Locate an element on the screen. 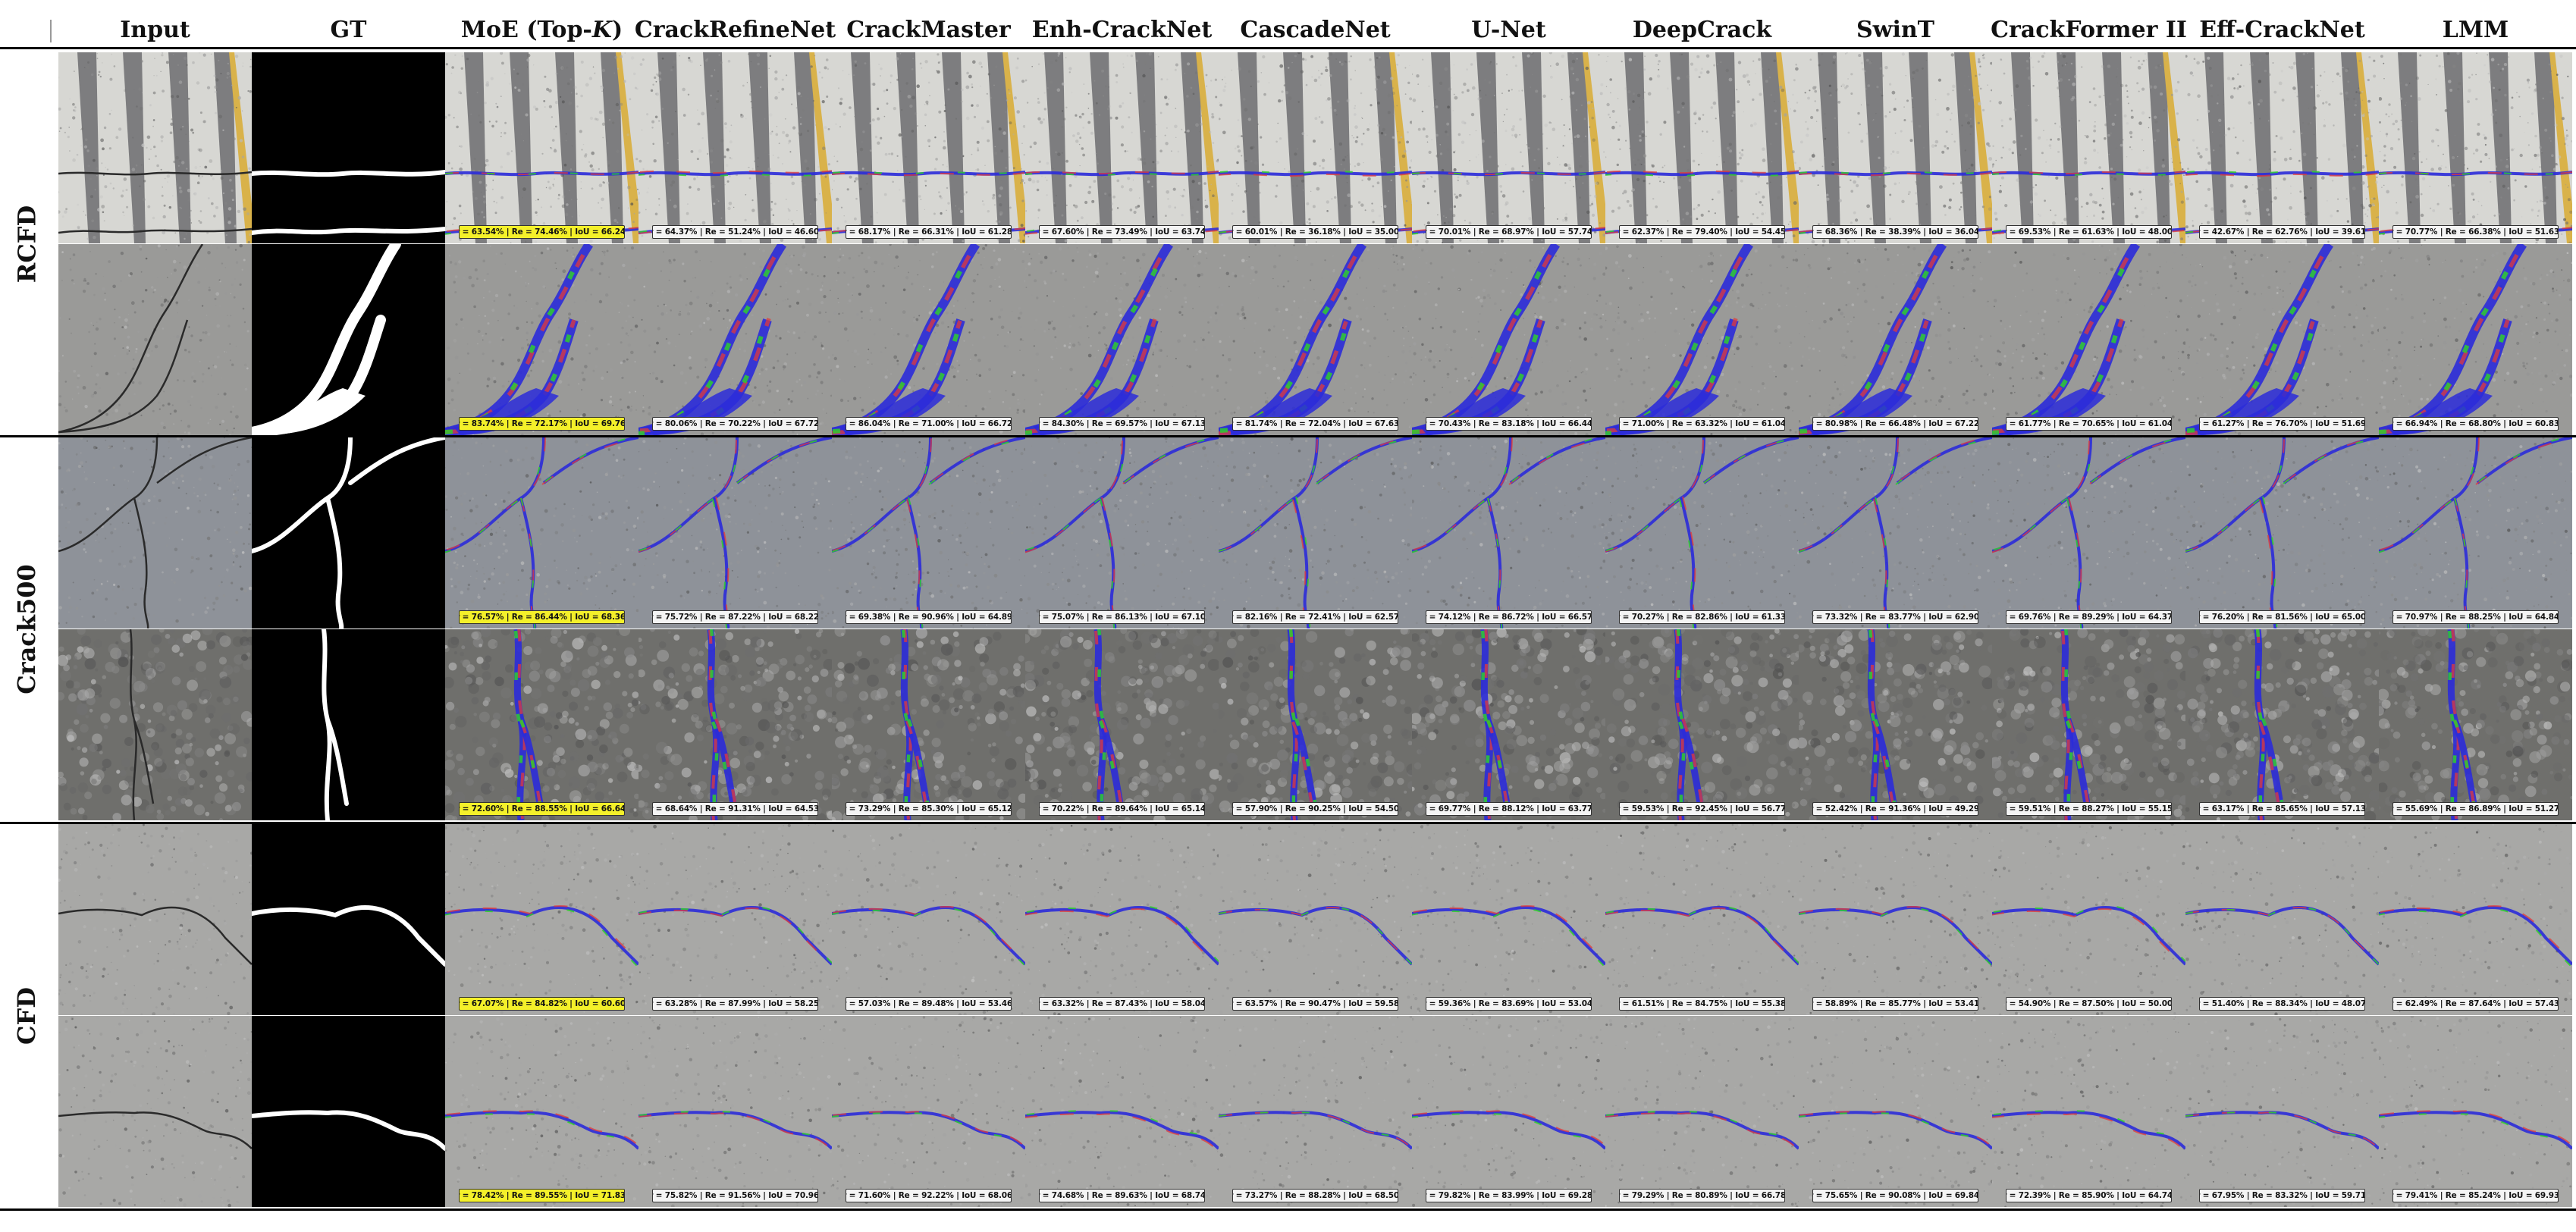 The image size is (2576, 1232). prediction-overlay: Pr = 63.17% | Re = 85.65% | IoU = 57.13% is located at coordinates (2282, 724).